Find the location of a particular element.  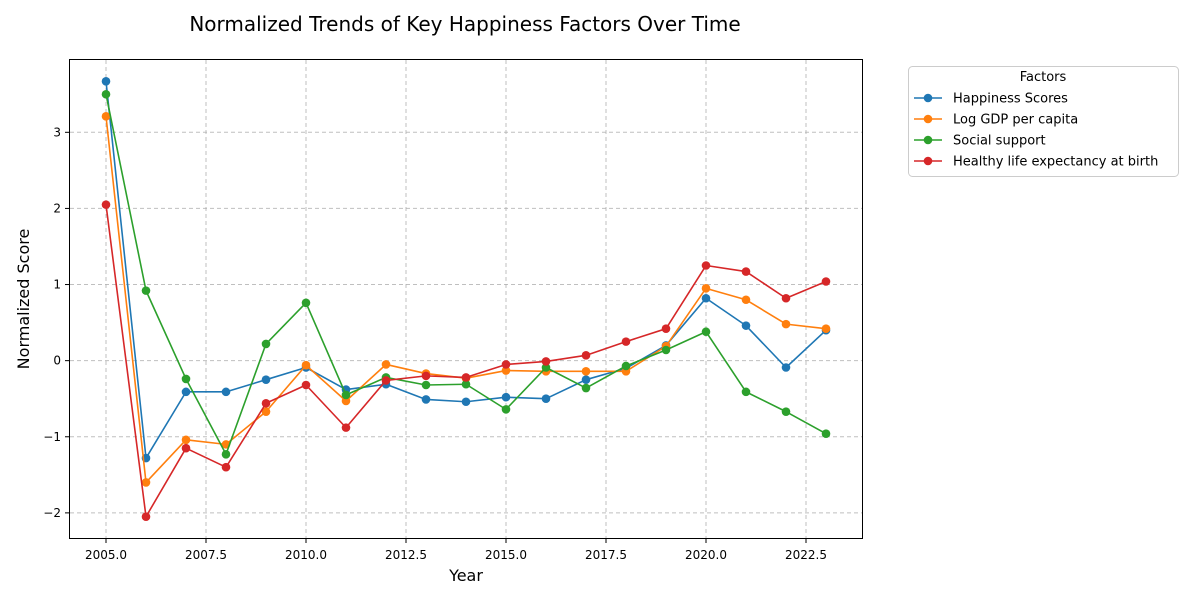

legend-label: Log GDP per capita is located at coordinates (1015, 120).